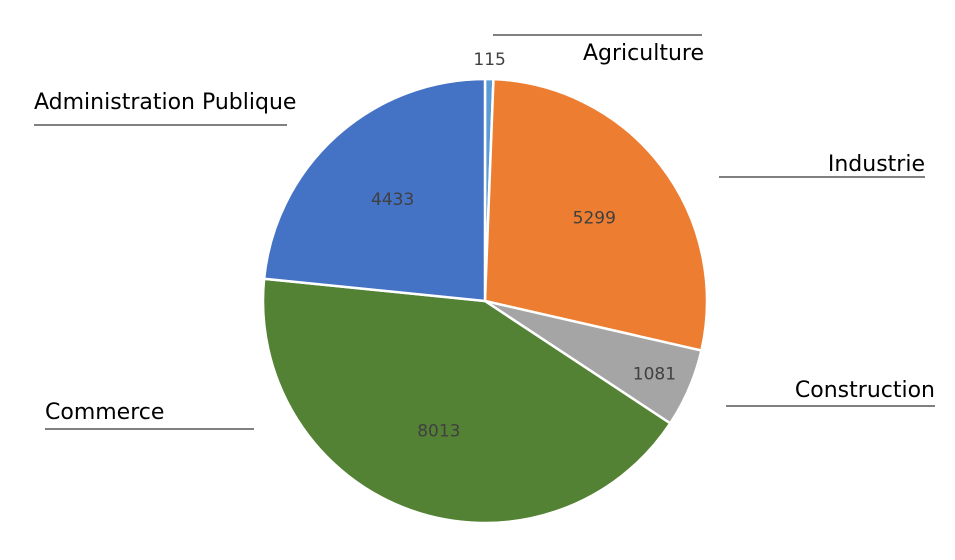  What do you see at coordinates (438, 432) in the screenshot?
I see `value-label-commerce: 8013` at bounding box center [438, 432].